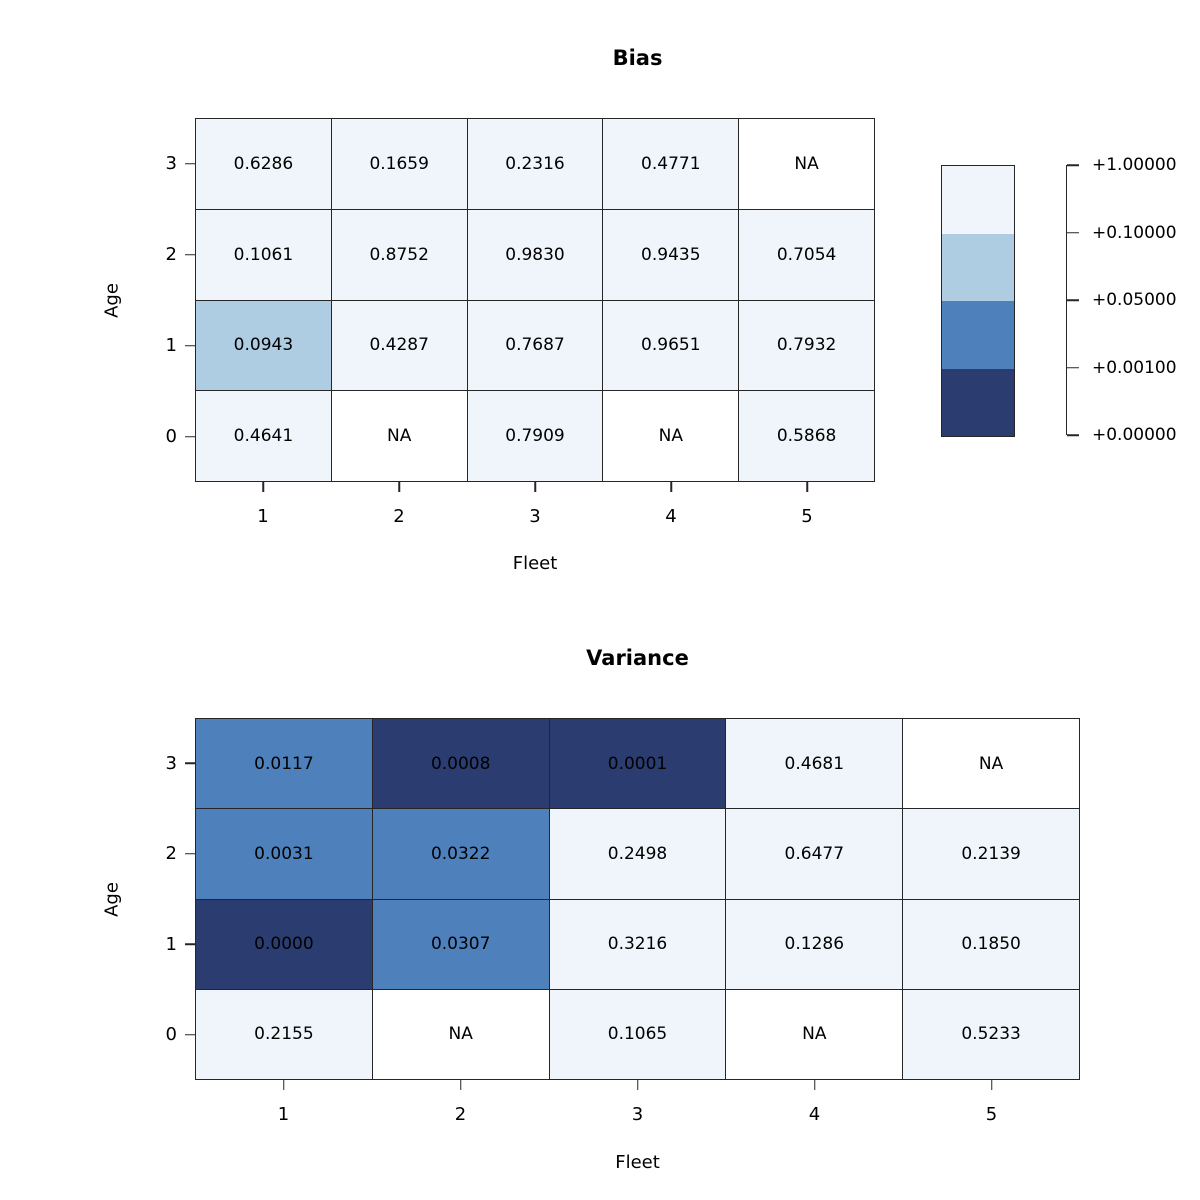  What do you see at coordinates (263, 254) in the screenshot?
I see `heatmap-cell: 0.1061` at bounding box center [263, 254].